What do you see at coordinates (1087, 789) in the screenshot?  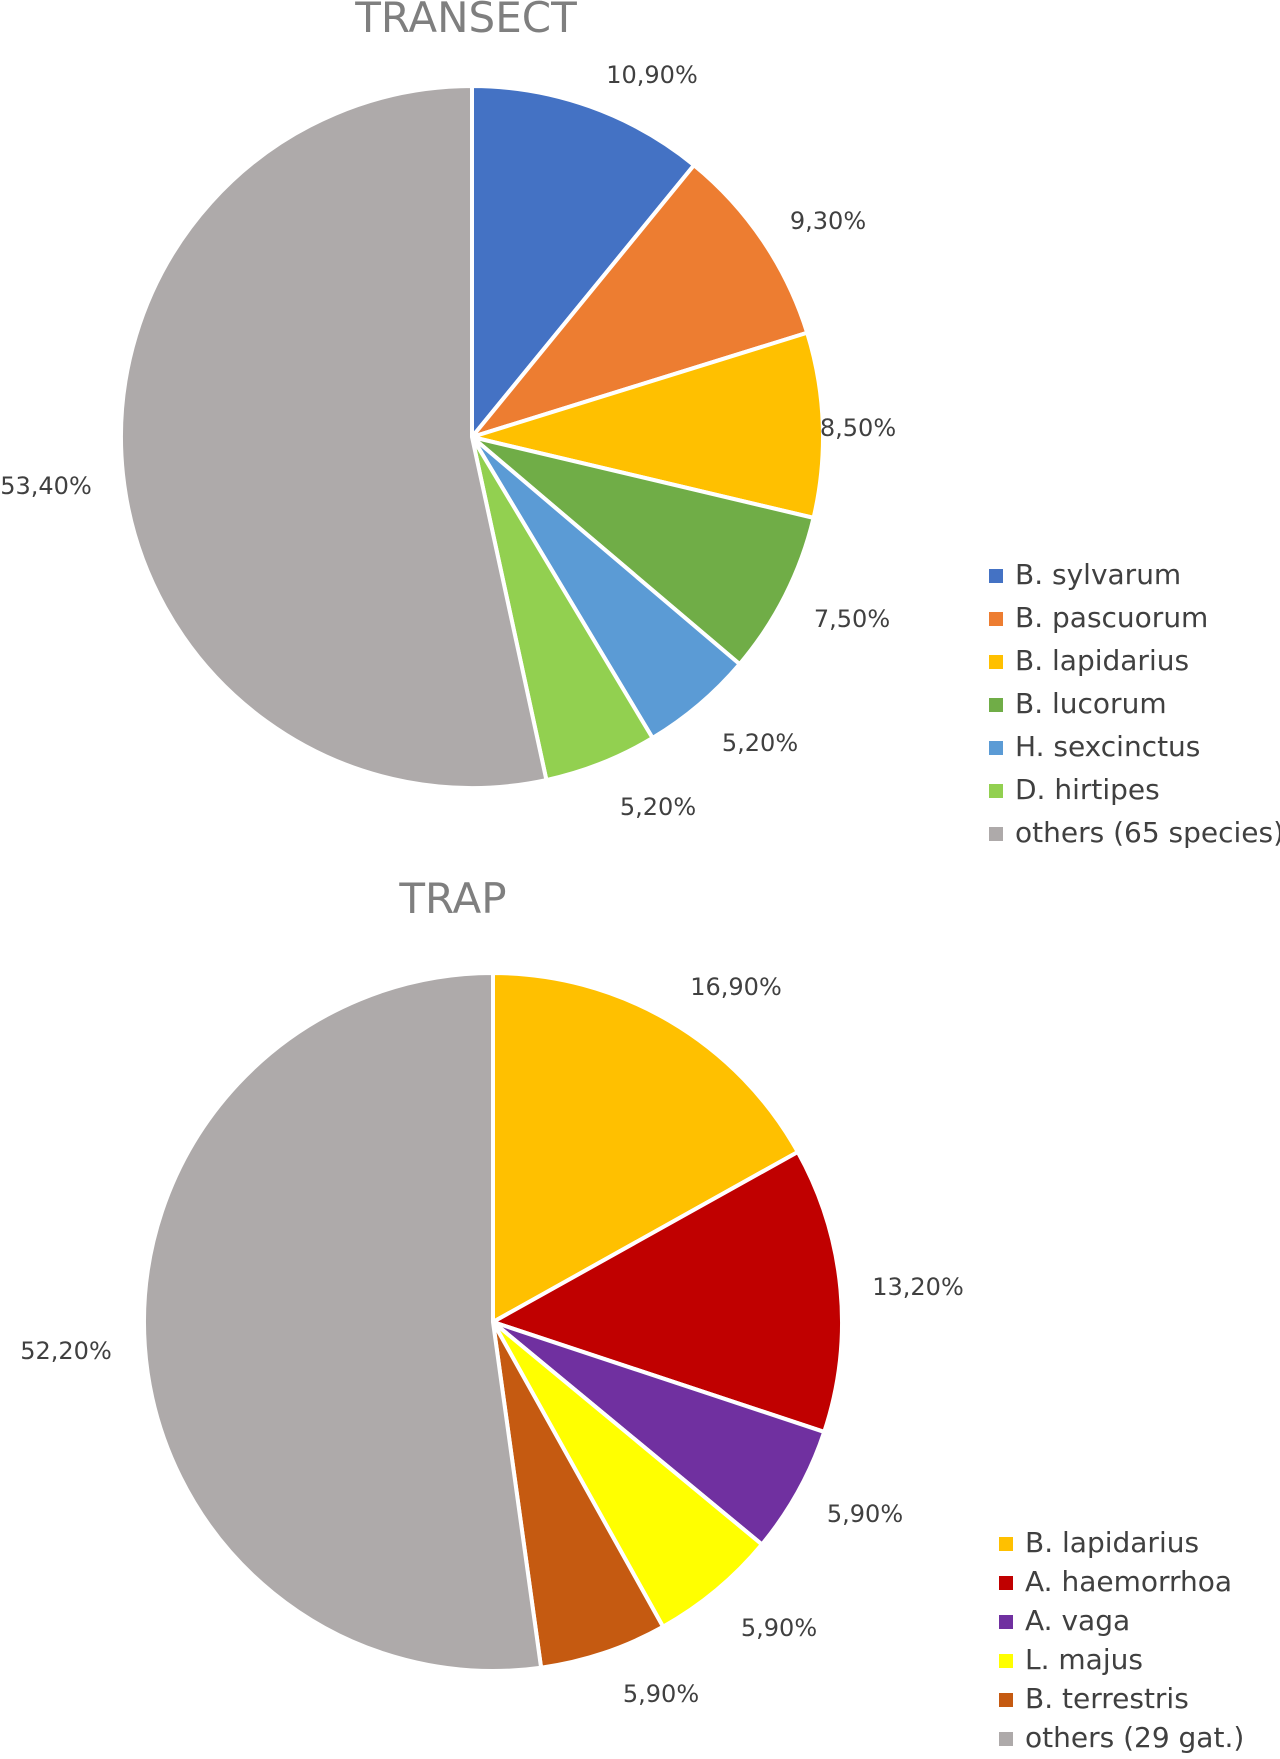 I see `legend-label-d-hirtipes: D. hirtipes` at bounding box center [1087, 789].